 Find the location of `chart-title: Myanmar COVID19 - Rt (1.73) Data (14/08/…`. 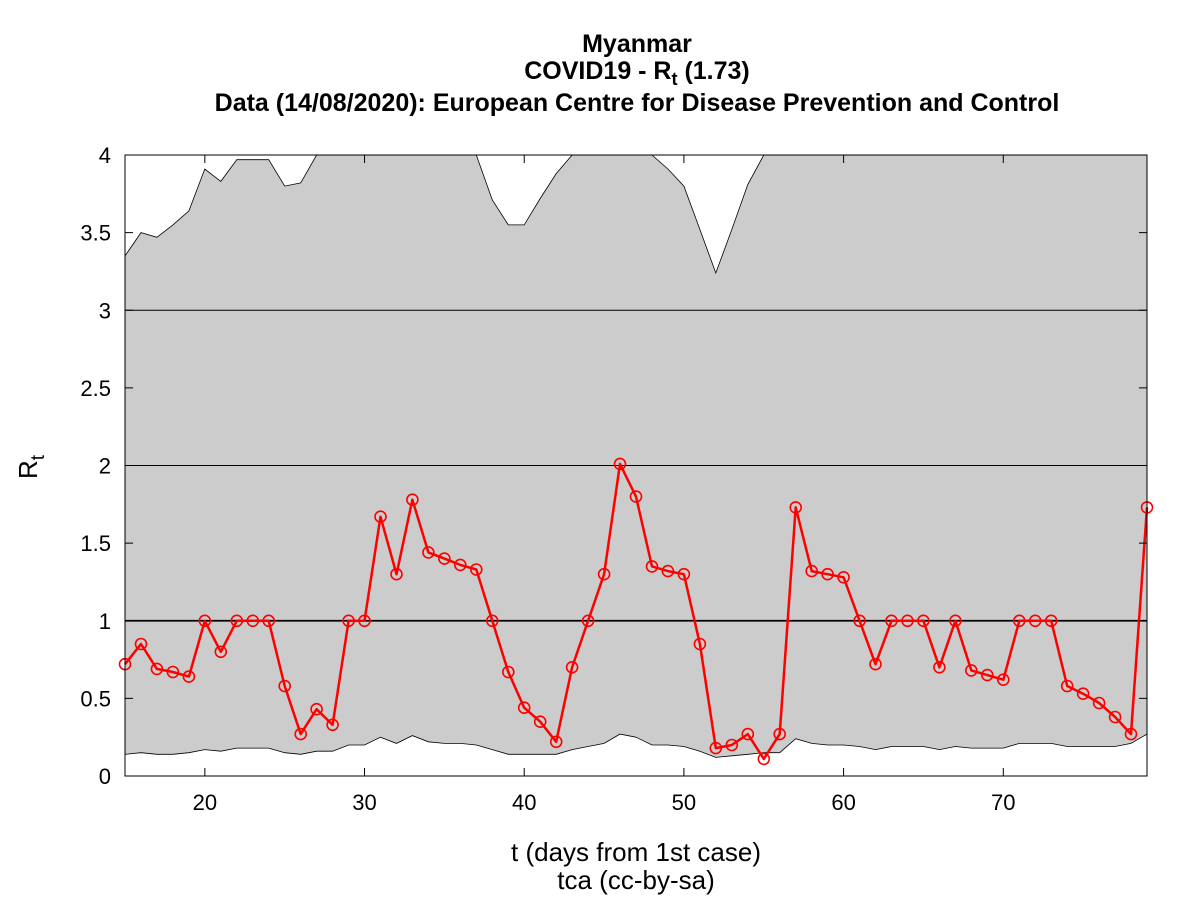

chart-title: Myanmar COVID19 - Rt (1.73) Data (14/08/… is located at coordinates (637, 73).